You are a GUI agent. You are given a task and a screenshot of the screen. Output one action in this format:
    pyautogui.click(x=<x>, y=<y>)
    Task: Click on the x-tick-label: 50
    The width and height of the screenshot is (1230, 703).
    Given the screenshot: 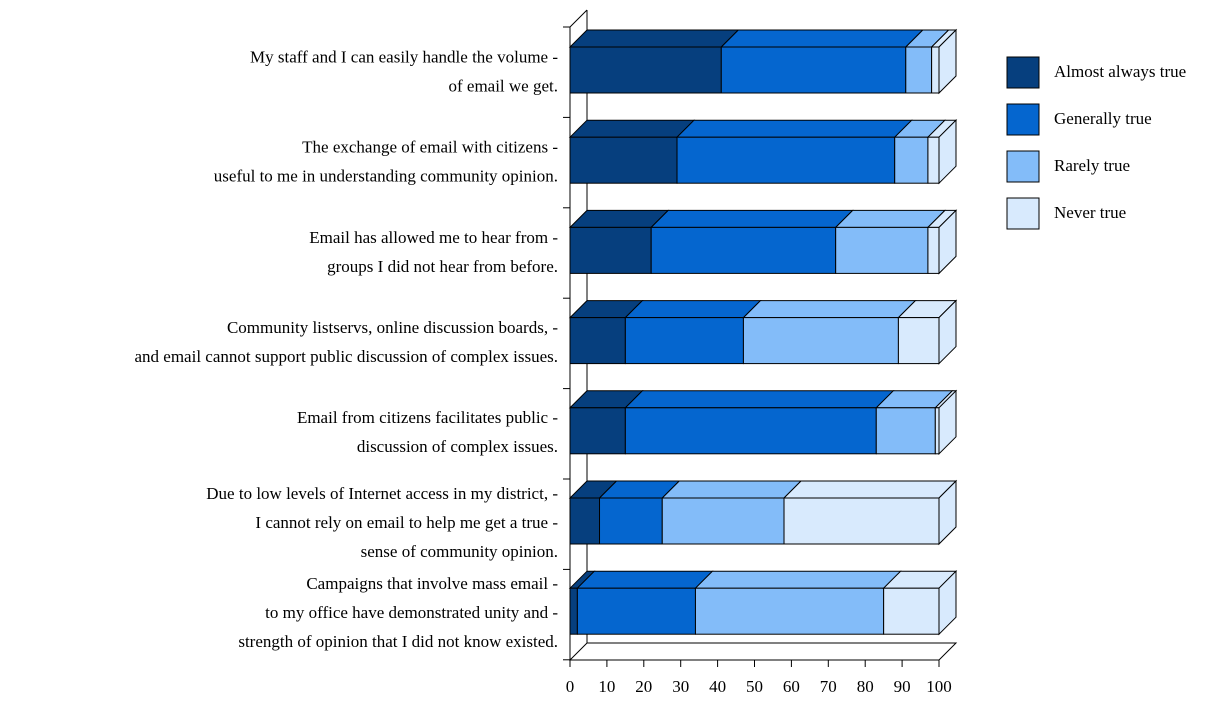 What is the action you would take?
    pyautogui.click(x=754, y=686)
    